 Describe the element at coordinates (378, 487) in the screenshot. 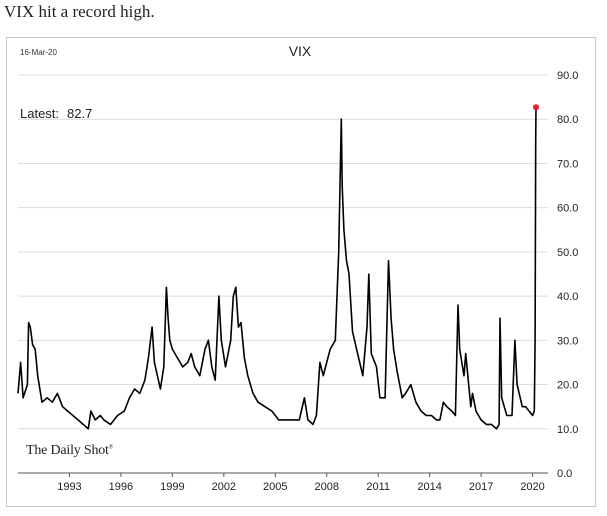

I see `x-tick-label: 2011` at that location.